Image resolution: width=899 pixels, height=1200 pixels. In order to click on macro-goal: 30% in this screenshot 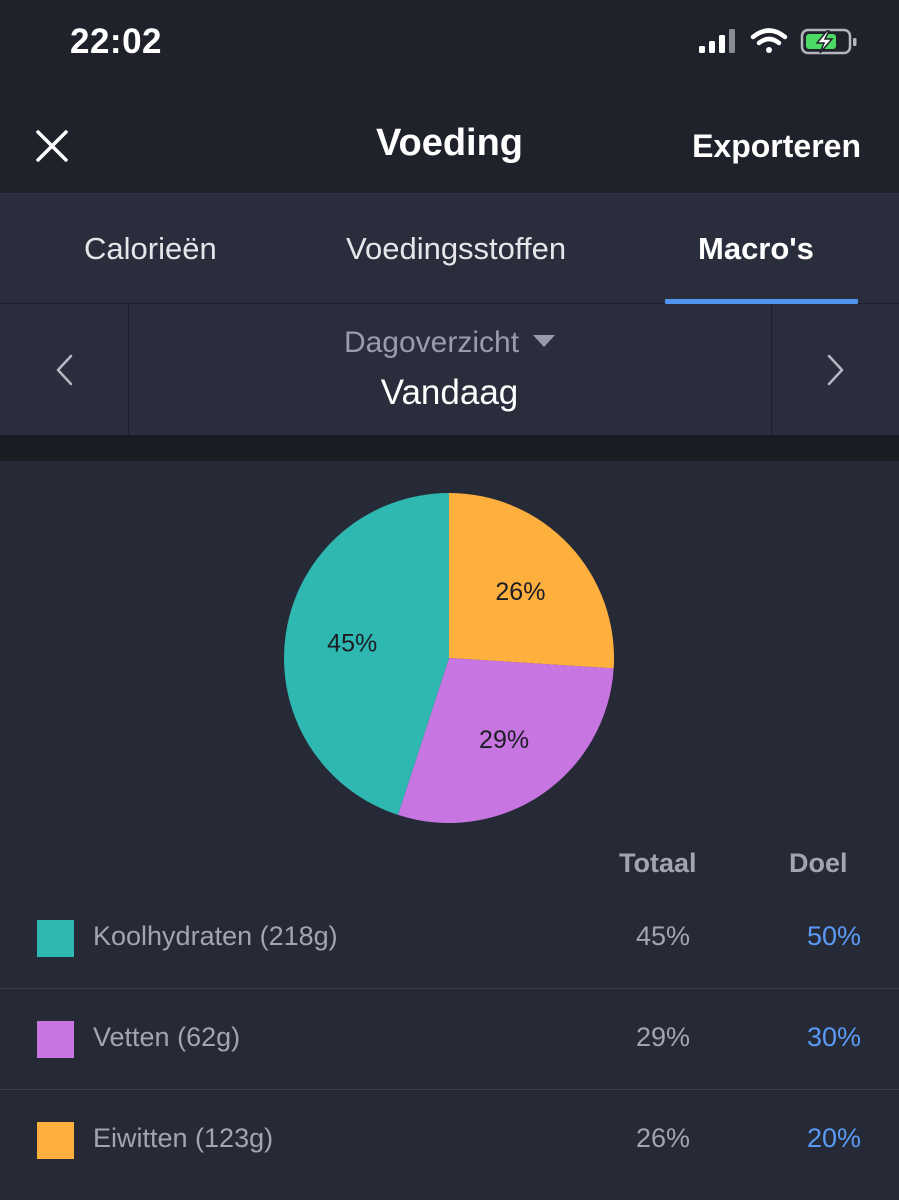, I will do `click(833, 1037)`.